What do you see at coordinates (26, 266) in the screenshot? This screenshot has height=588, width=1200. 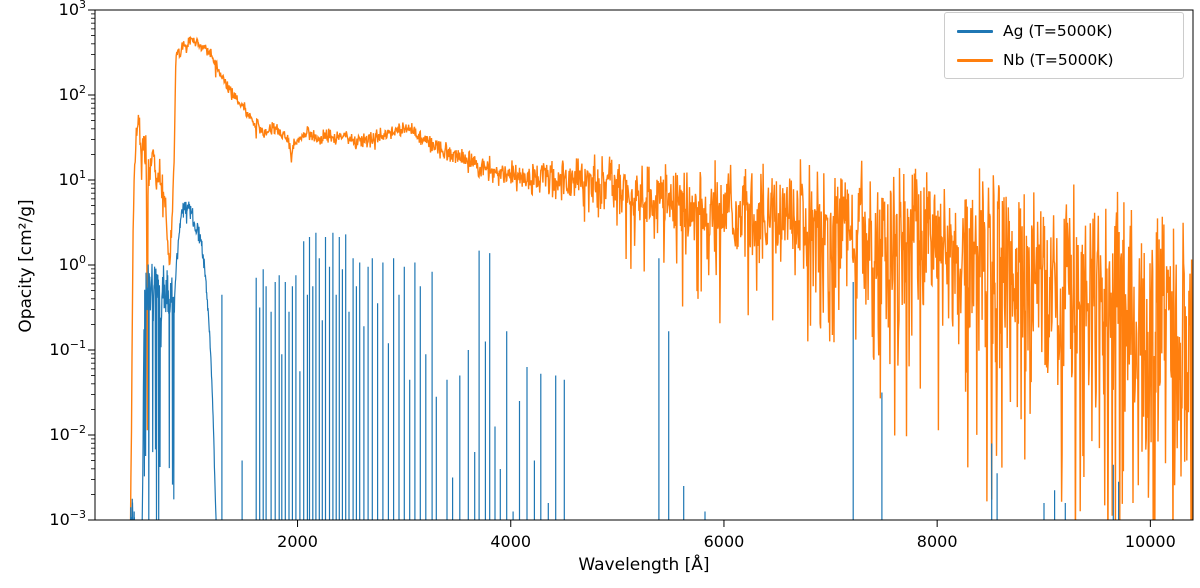 I see `y-axis-label: Opacity [cm²/g]` at bounding box center [26, 266].